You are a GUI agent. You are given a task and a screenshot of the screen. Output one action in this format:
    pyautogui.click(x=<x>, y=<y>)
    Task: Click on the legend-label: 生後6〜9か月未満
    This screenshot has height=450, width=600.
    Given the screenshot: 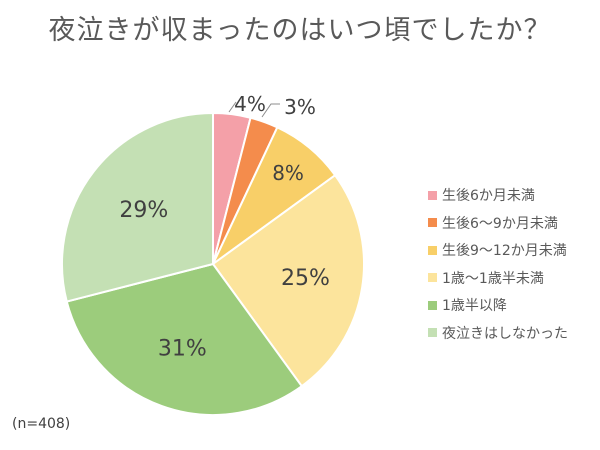 What is the action you would take?
    pyautogui.click(x=500, y=223)
    